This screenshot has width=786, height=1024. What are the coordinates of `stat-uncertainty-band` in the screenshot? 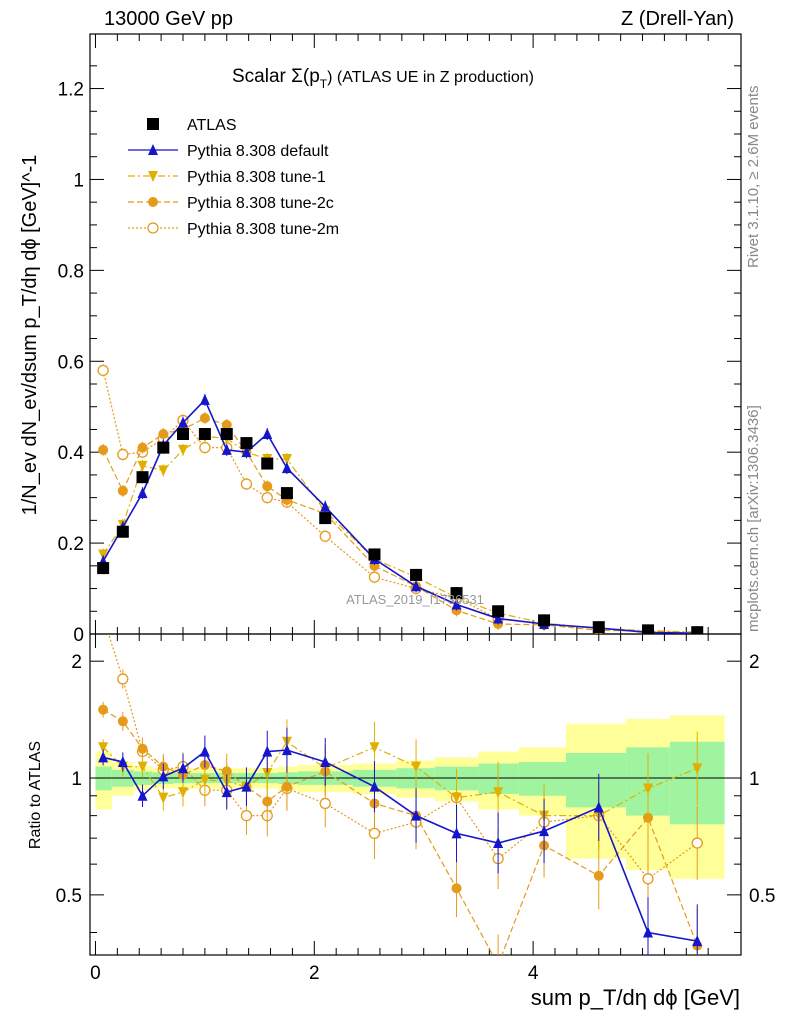 It's located at (596, 780).